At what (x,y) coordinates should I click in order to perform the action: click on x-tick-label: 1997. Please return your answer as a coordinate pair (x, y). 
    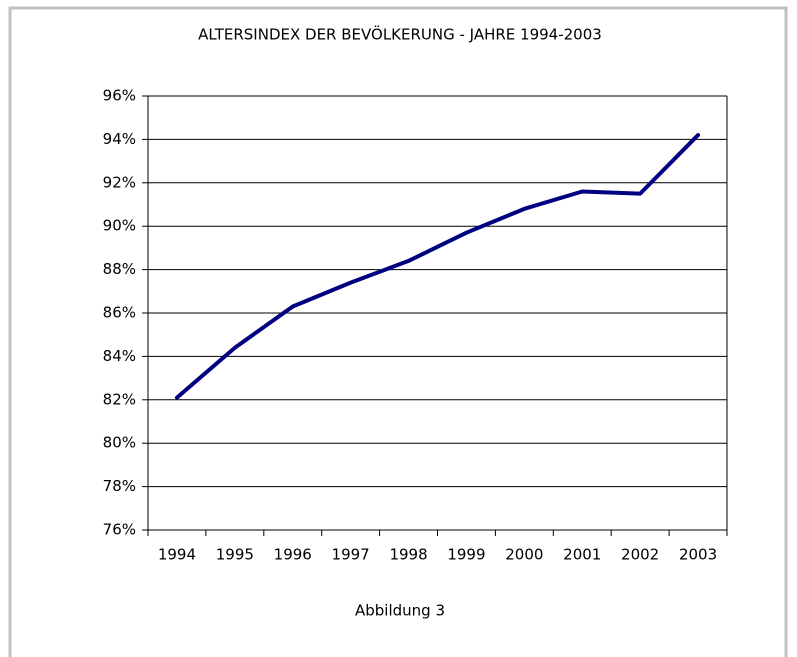
    Looking at the image, I should click on (351, 555).